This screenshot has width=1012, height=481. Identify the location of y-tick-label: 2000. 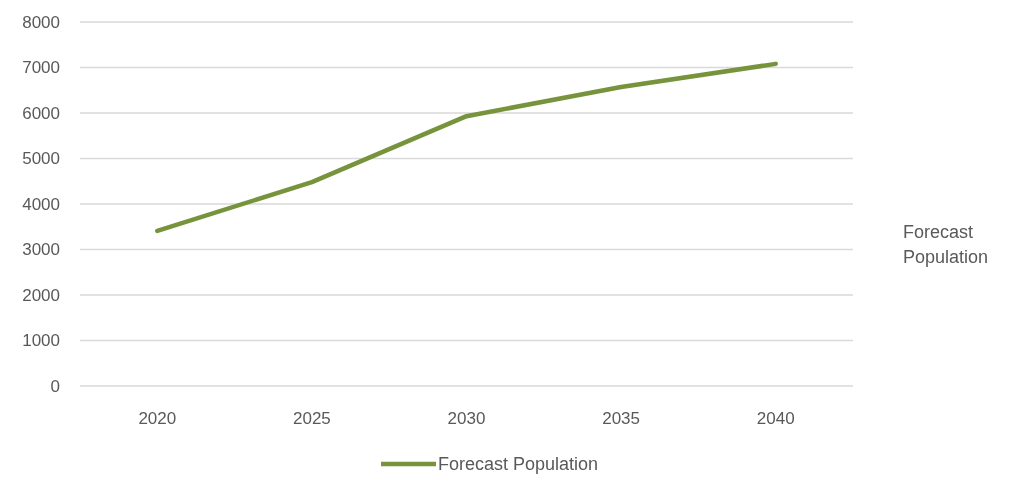
(41, 295).